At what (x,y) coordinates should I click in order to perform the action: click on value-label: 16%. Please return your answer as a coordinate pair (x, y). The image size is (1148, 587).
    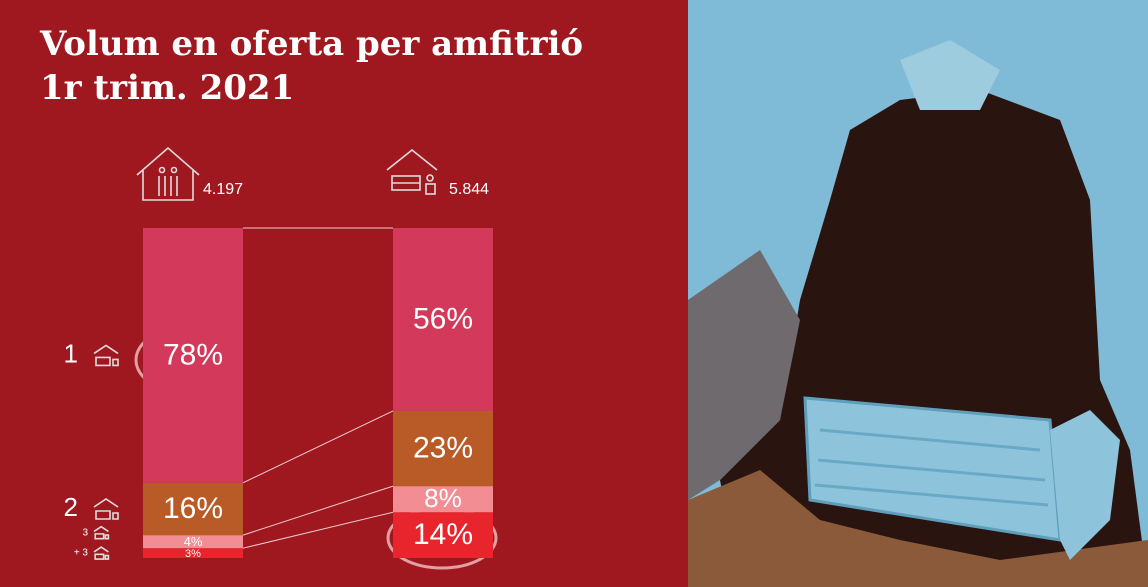
    Looking at the image, I should click on (193, 508).